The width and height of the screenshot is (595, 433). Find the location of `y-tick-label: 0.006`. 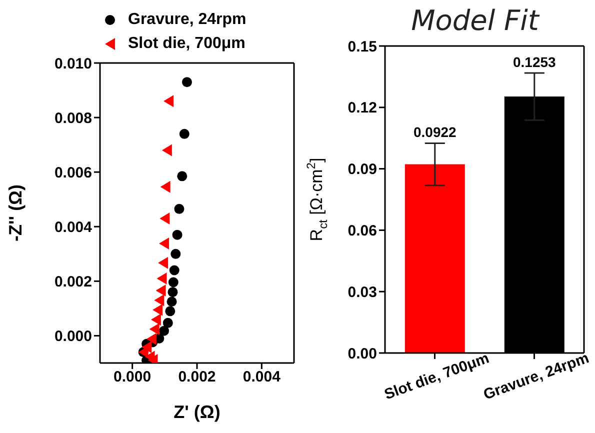

y-tick-label: 0.006 is located at coordinates (73, 173).